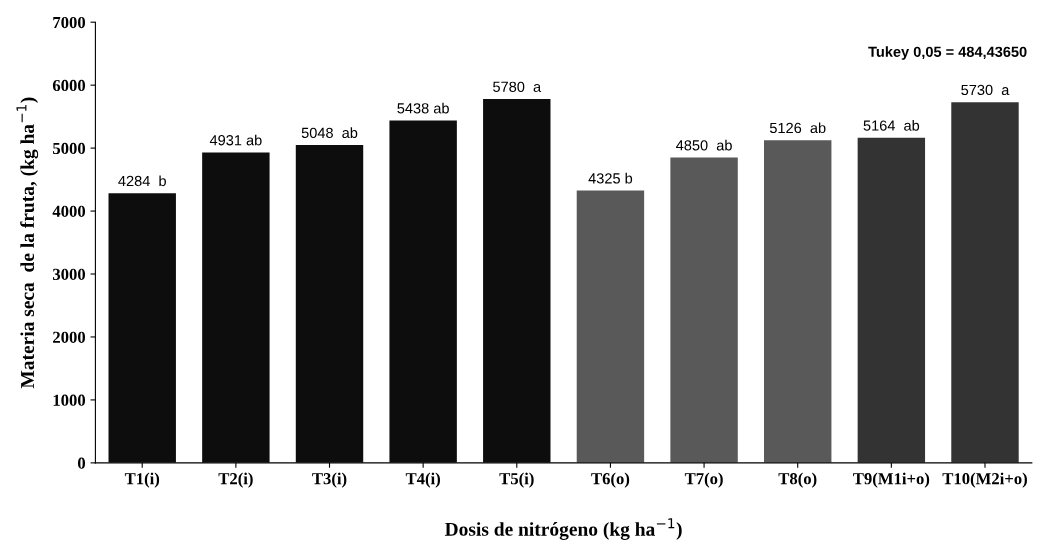  Describe the element at coordinates (142, 181) in the screenshot. I see `data-label: 4284 b` at that location.